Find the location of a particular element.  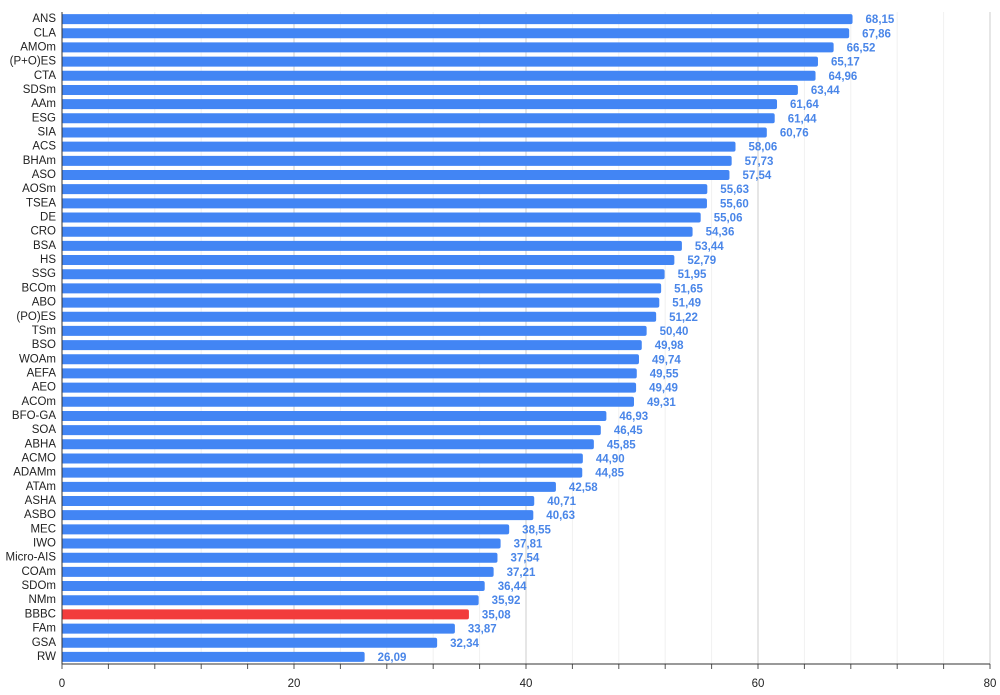

value-label: 61,44 is located at coordinates (802, 119).